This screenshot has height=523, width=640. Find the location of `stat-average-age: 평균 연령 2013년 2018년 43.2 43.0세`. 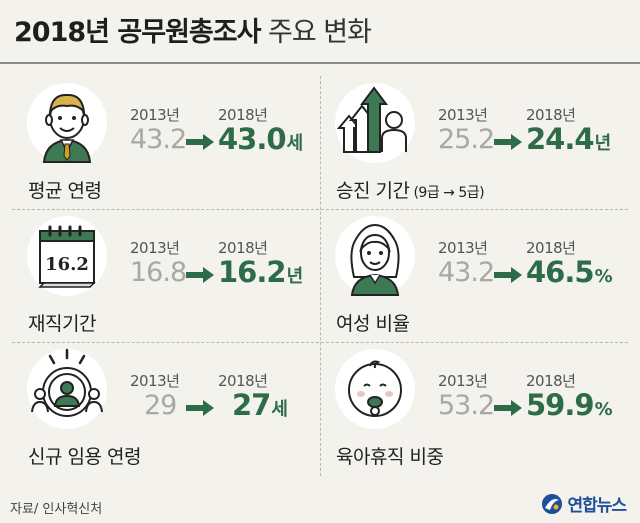

stat-average-age: 평균 연령 2013년 2018년 43.2 43.0세 is located at coordinates (166, 142).